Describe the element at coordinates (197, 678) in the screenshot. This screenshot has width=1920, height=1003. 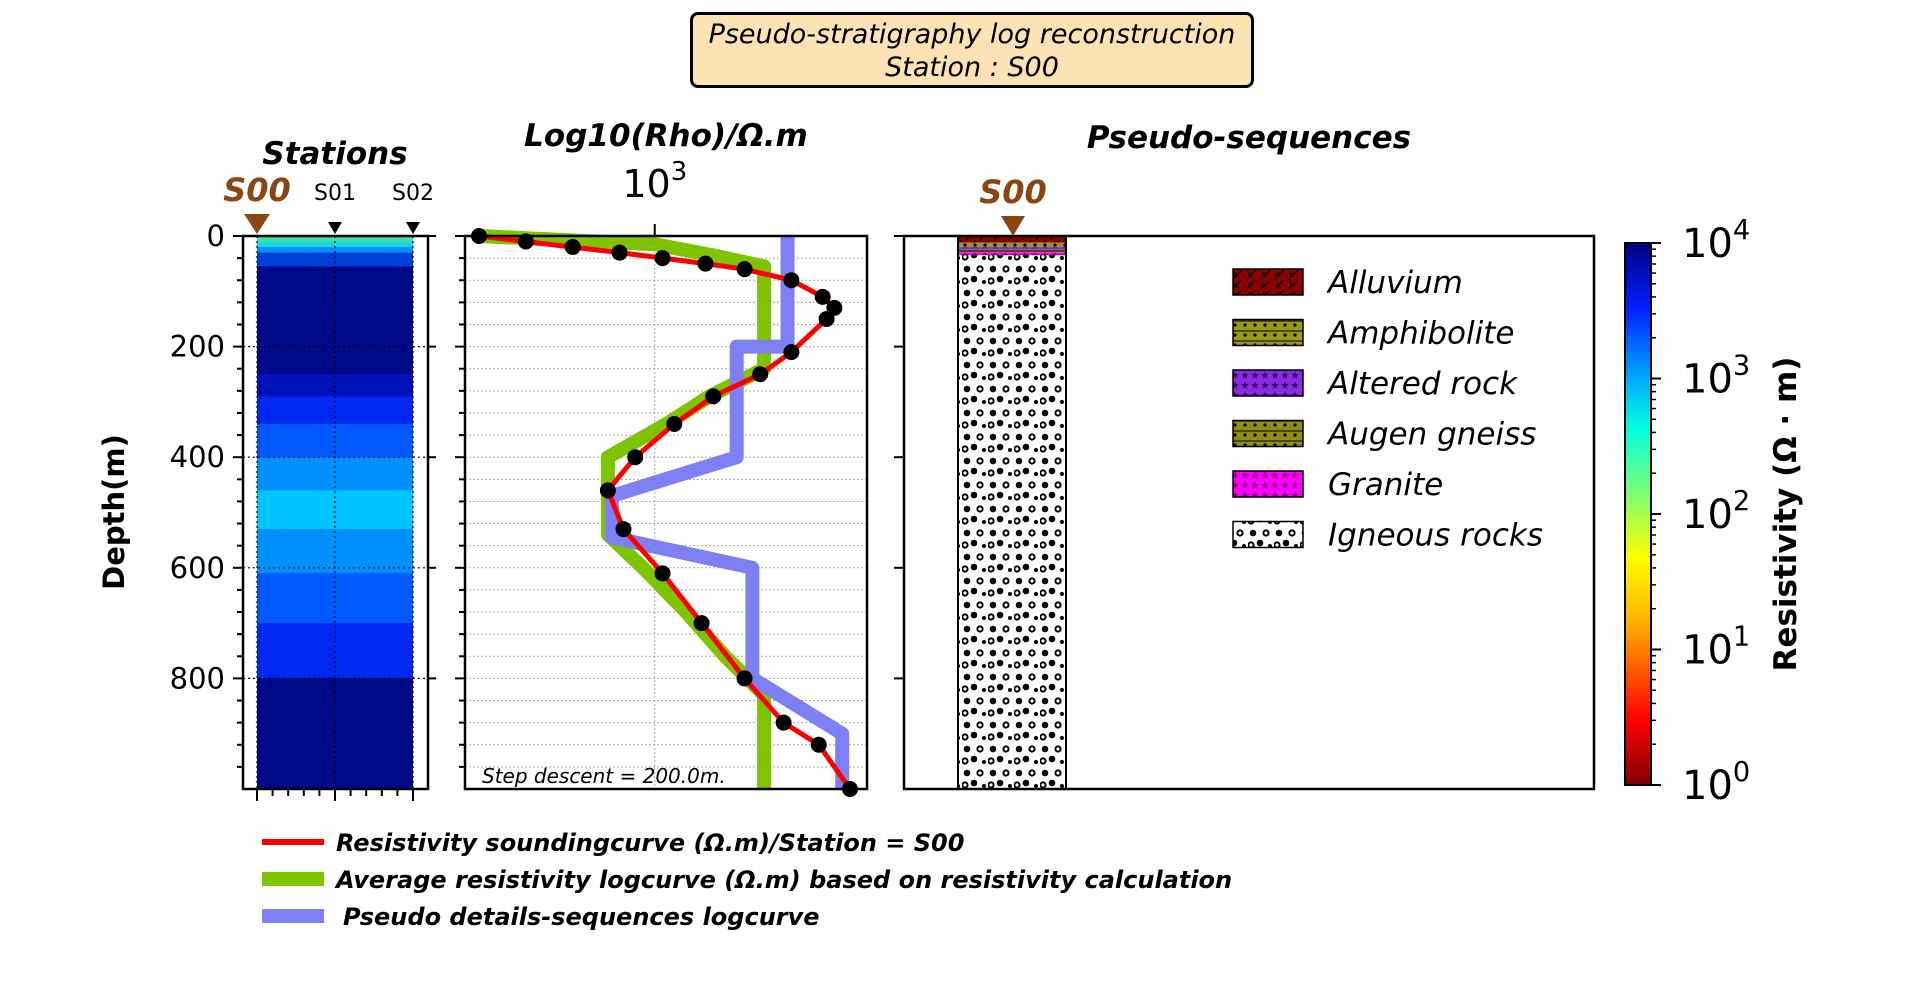
I see `y-tick-label: 800` at that location.